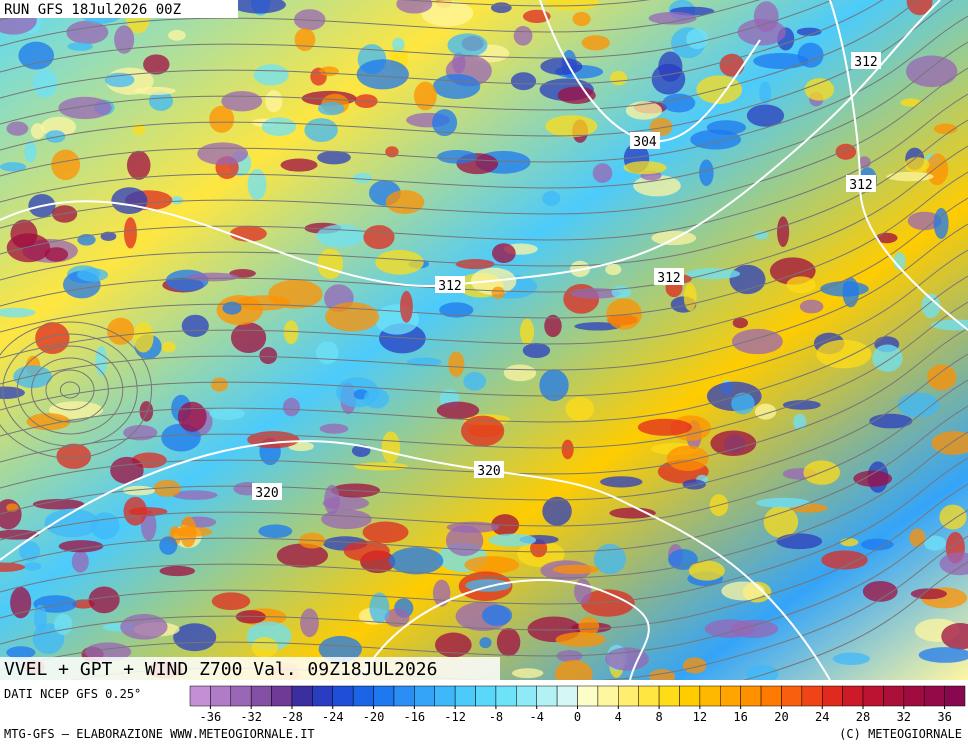 The height and width of the screenshot is (749, 968). What do you see at coordinates (863, 717) in the screenshot?
I see `colorbar-tick-label: 28` at bounding box center [863, 717].